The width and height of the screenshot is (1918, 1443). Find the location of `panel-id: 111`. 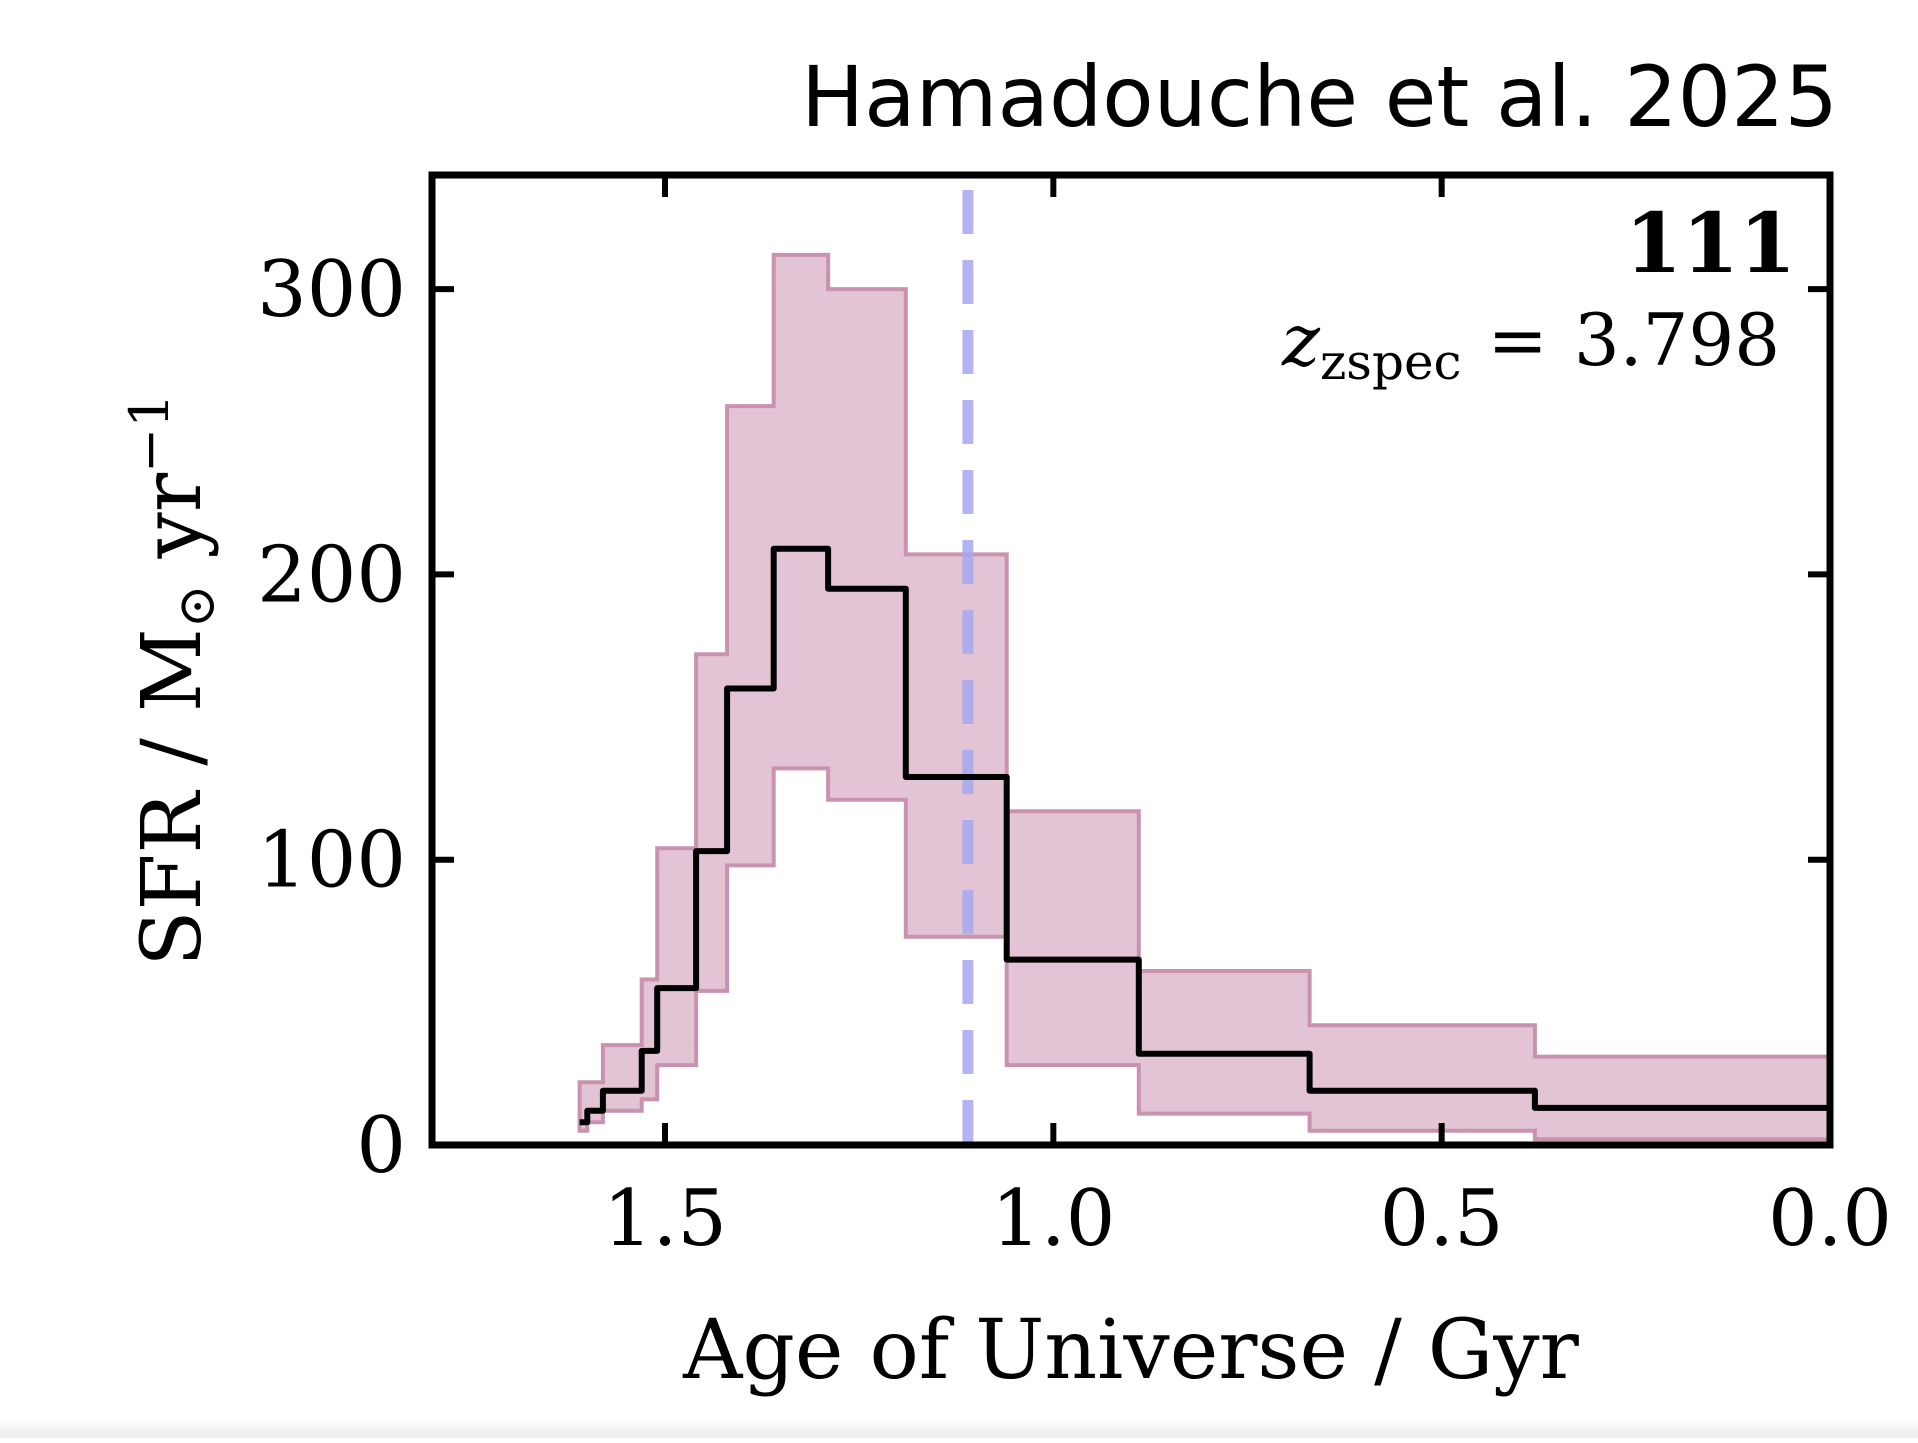

panel-id: 111 is located at coordinates (1710, 244).